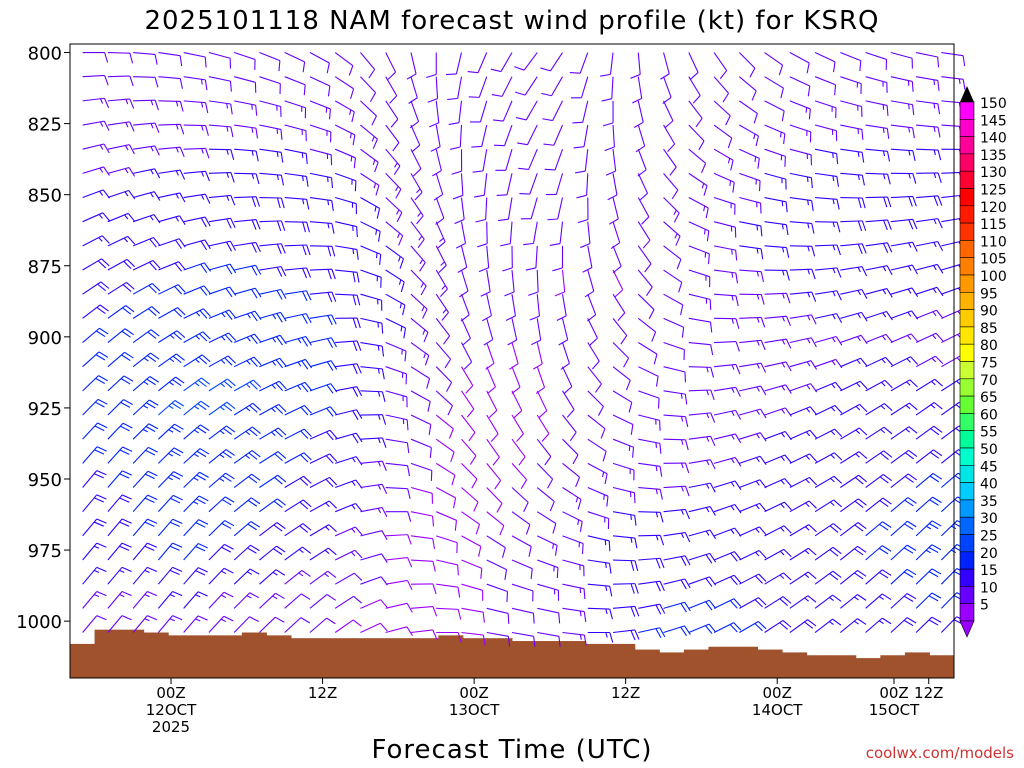 The image size is (1024, 768). What do you see at coordinates (993, 191) in the screenshot?
I see `colorbar-label: 125` at bounding box center [993, 191].